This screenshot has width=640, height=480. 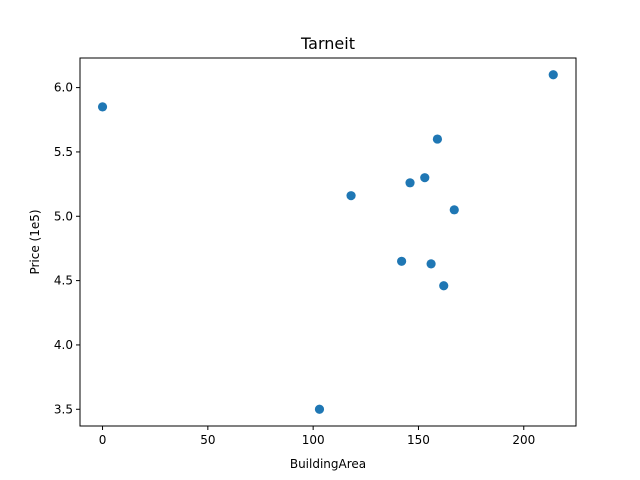 I want to click on x-tick-label: 0, so click(x=103, y=440).